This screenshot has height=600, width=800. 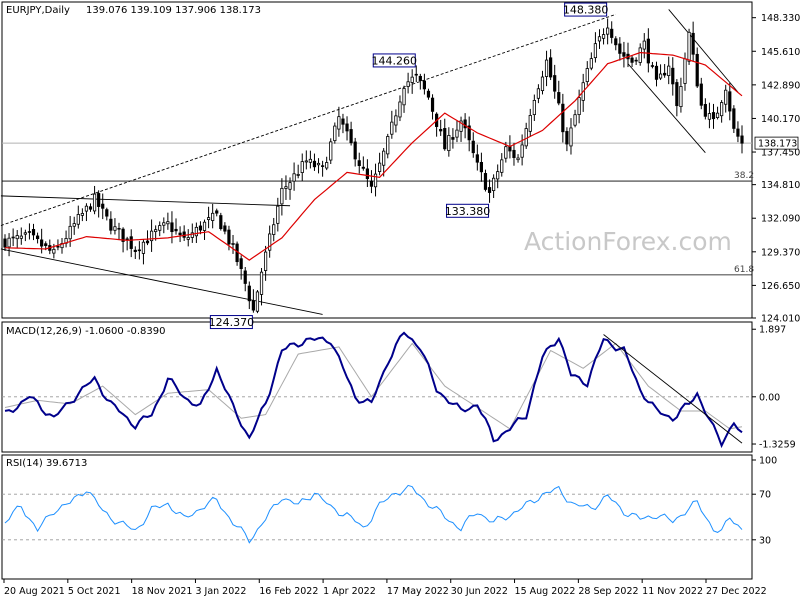 I want to click on fibonacci-level-label: 61.8, so click(x=744, y=270).